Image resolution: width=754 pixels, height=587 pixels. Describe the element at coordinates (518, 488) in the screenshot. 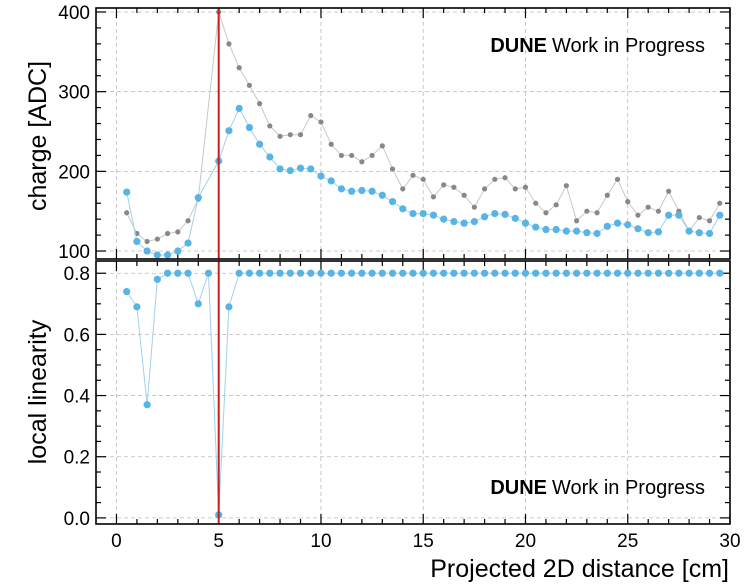

I see `bottom-watermark-bold: DUNE` at that location.